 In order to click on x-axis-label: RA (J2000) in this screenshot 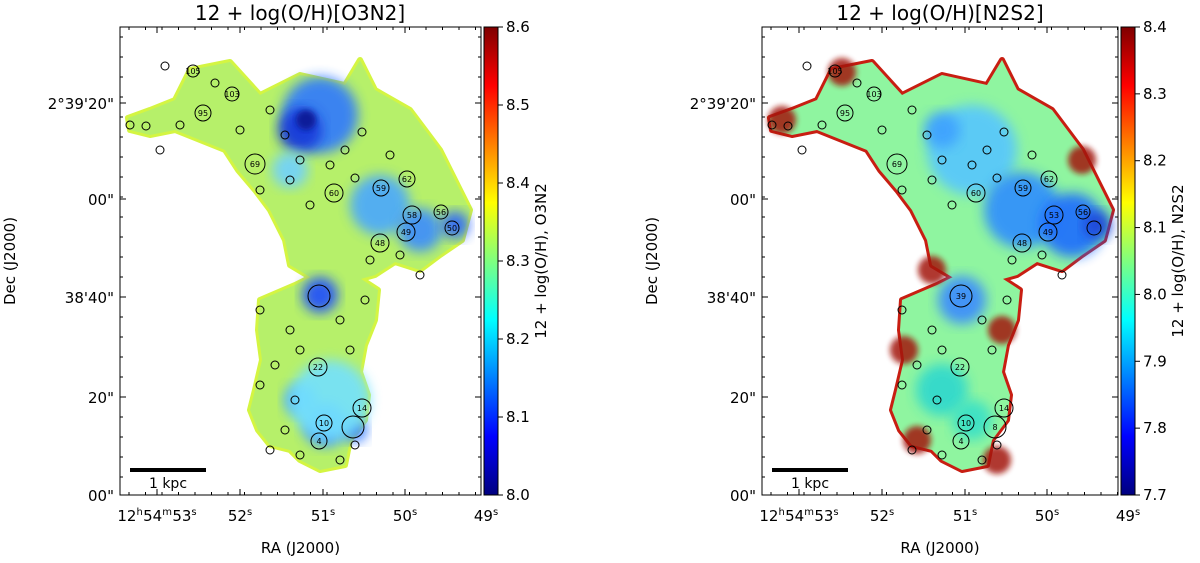, I will do `click(939, 548)`.